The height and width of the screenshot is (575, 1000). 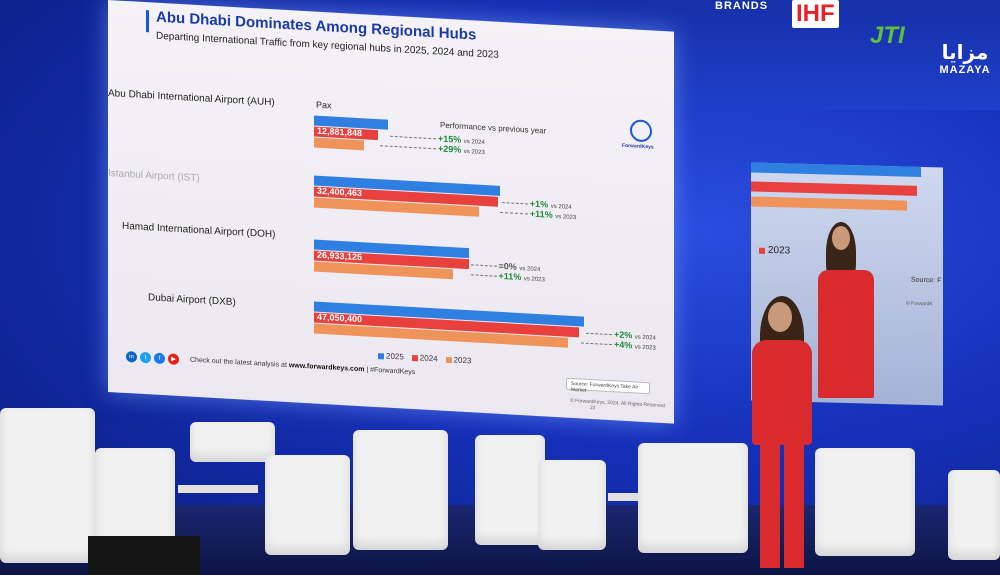 What do you see at coordinates (428, 358) in the screenshot?
I see `legend-label: 2024` at bounding box center [428, 358].